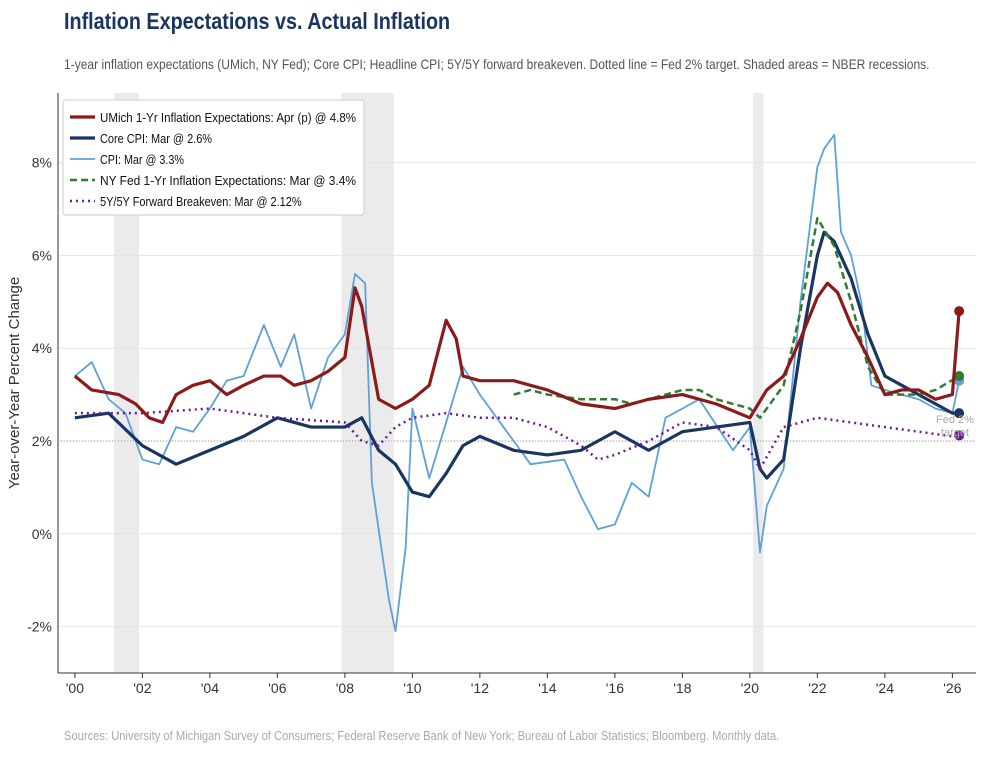 This screenshot has width=987, height=758. Describe the element at coordinates (213, 157) in the screenshot. I see `legend-box` at that location.